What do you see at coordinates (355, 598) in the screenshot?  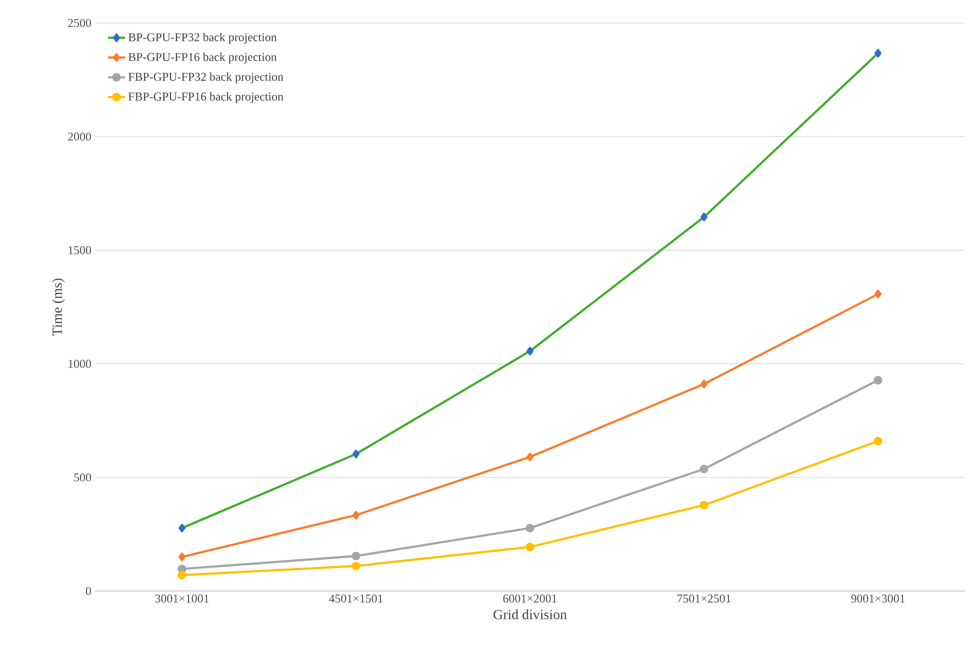 I see `x-tick-label: 4501×1501` at bounding box center [355, 598].